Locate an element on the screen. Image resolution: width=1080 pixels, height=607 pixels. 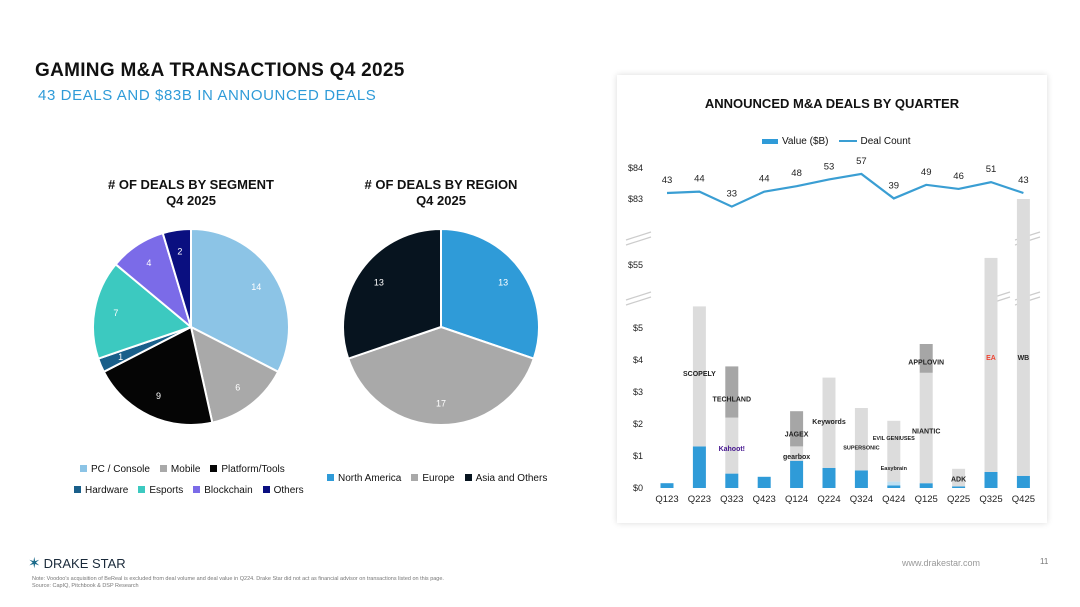
legend-label: Esports is located at coordinates (166, 490).